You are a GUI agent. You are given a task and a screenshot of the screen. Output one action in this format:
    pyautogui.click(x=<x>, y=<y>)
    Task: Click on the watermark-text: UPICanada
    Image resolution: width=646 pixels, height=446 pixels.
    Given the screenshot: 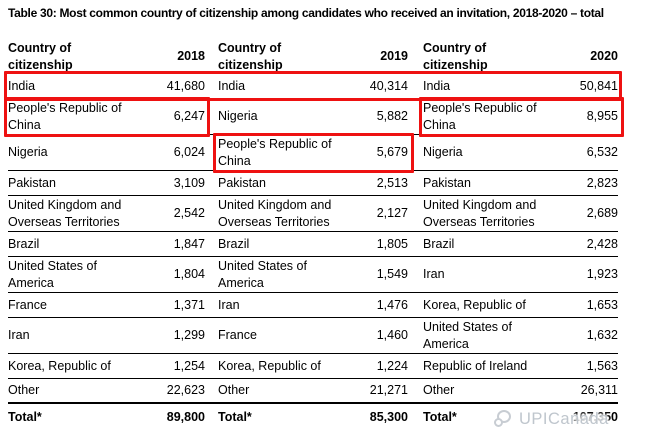 What is the action you would take?
    pyautogui.click(x=564, y=418)
    